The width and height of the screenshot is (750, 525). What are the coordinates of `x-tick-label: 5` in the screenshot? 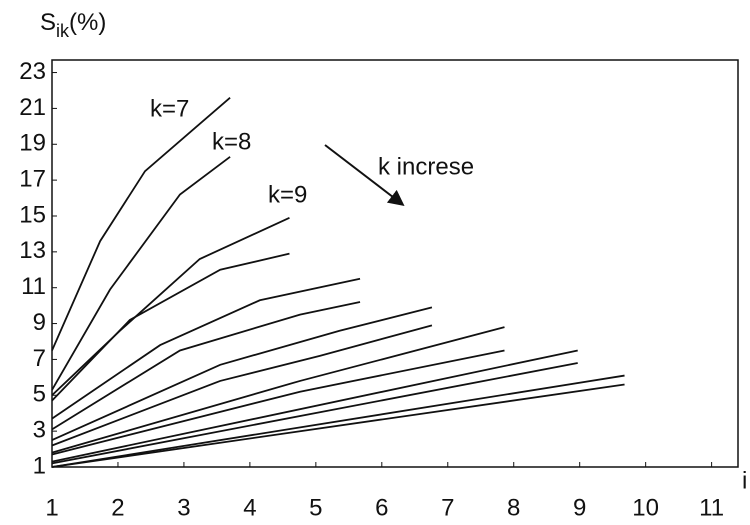 It's located at (315, 507).